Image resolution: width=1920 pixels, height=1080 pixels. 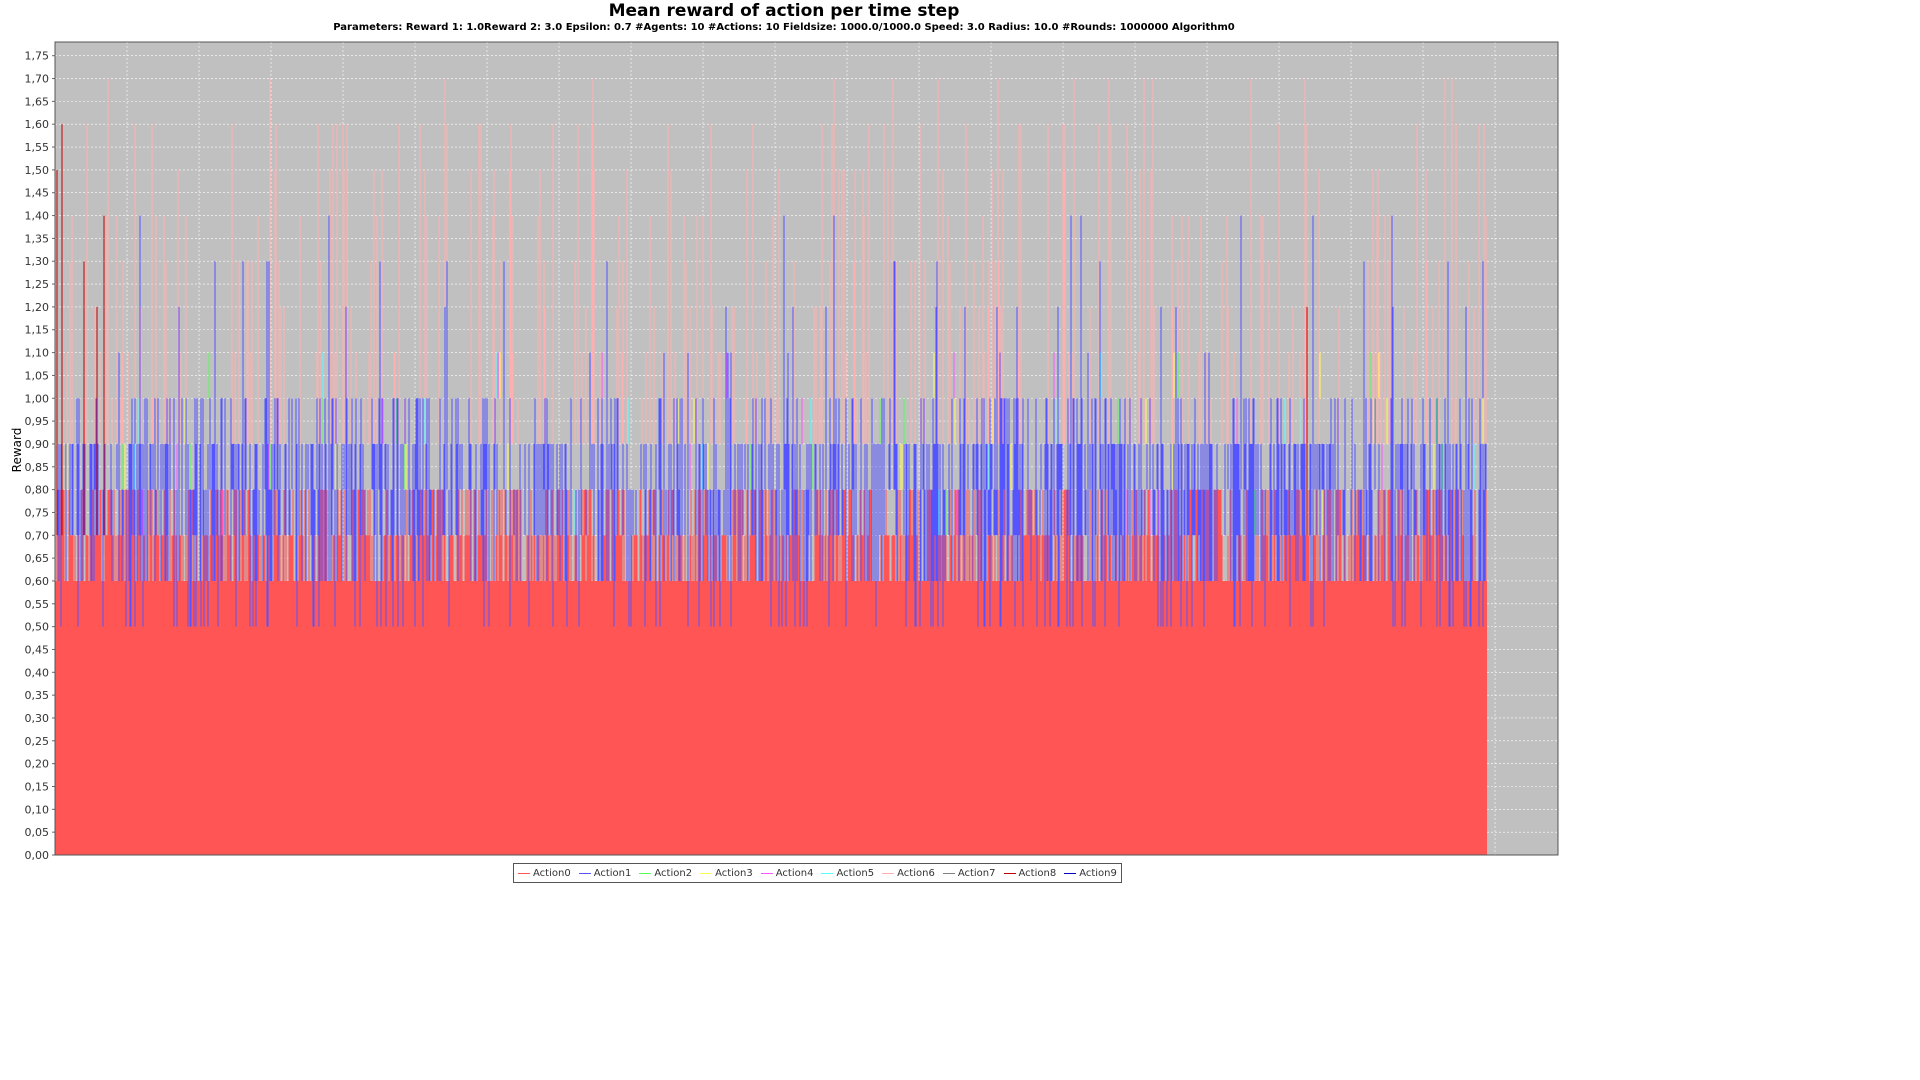 I want to click on y-tick-label: 1,30, so click(x=37, y=261).